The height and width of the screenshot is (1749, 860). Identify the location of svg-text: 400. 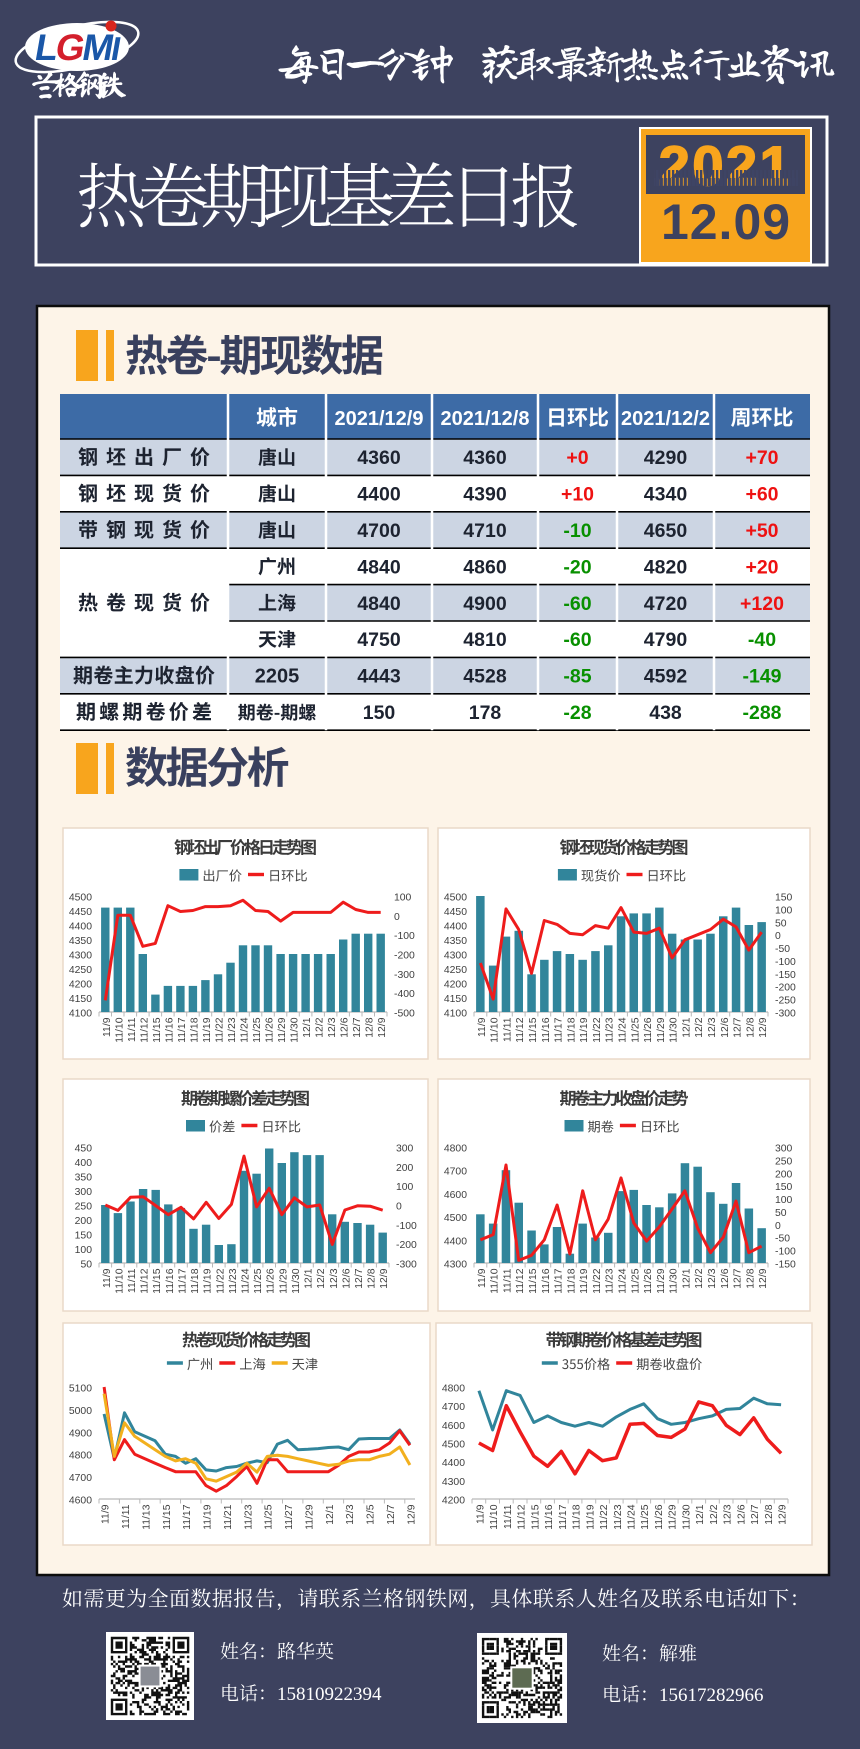
(84, 1163).